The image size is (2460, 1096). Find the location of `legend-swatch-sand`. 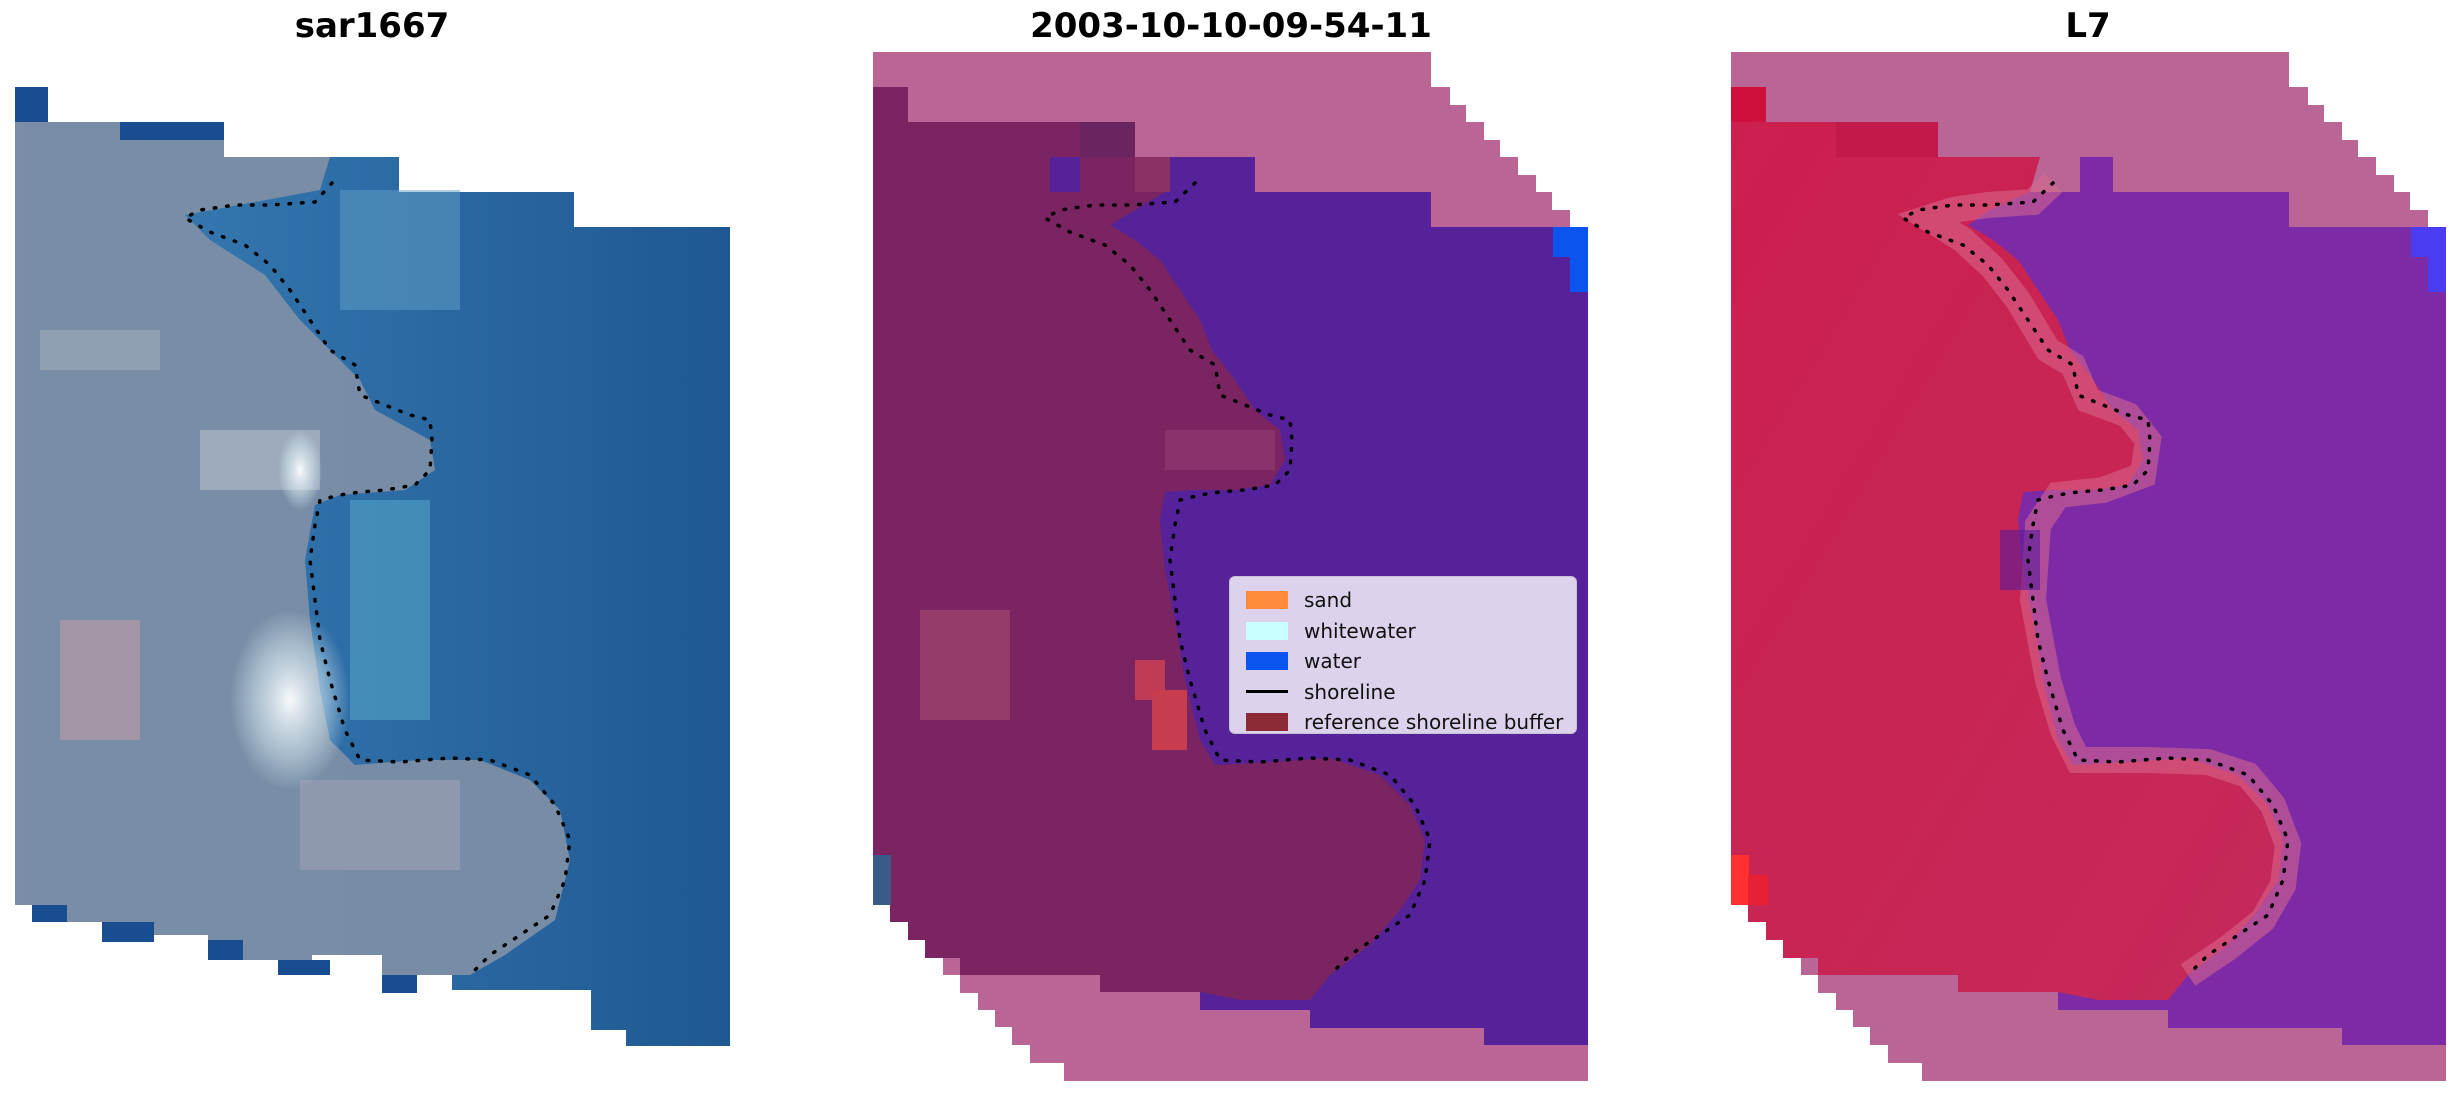

legend-swatch-sand is located at coordinates (1267, 600).